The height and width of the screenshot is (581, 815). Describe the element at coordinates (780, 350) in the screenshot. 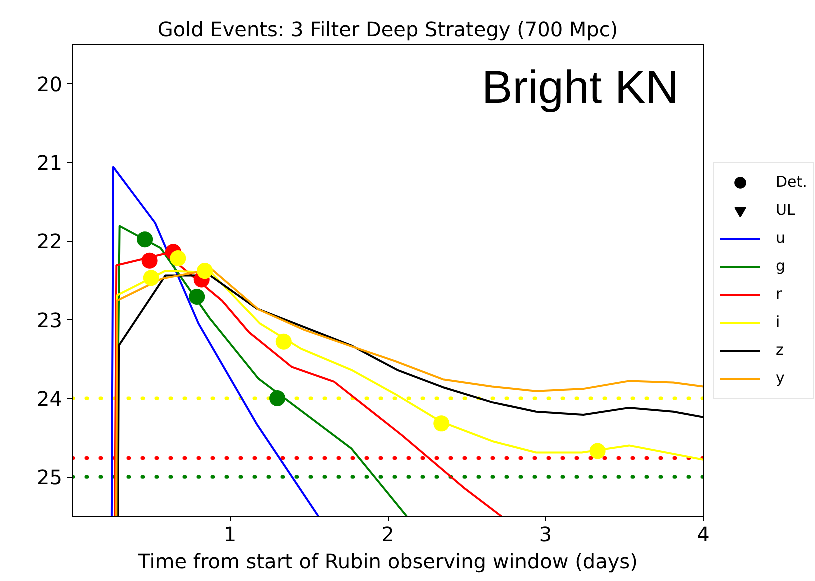

I see `legend-label: z` at that location.